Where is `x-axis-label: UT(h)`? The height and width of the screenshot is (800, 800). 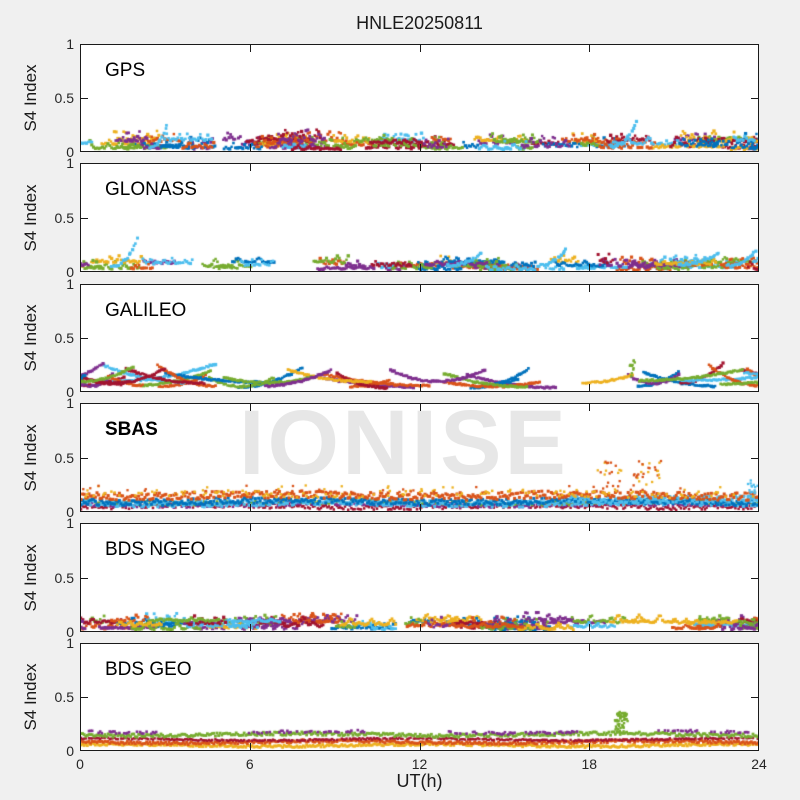
x-axis-label: UT(h) is located at coordinates (419, 781).